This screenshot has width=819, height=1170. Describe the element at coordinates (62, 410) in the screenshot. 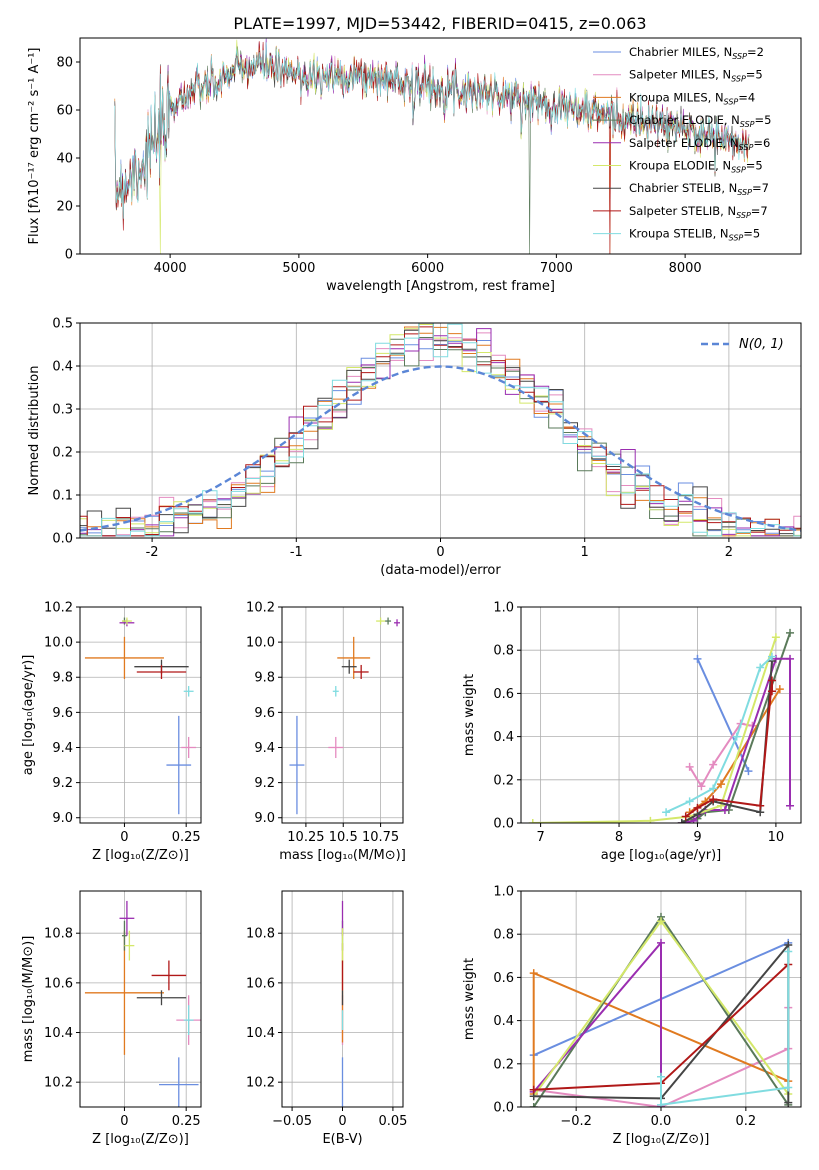

I see `y-tick-label: 0.3` at that location.